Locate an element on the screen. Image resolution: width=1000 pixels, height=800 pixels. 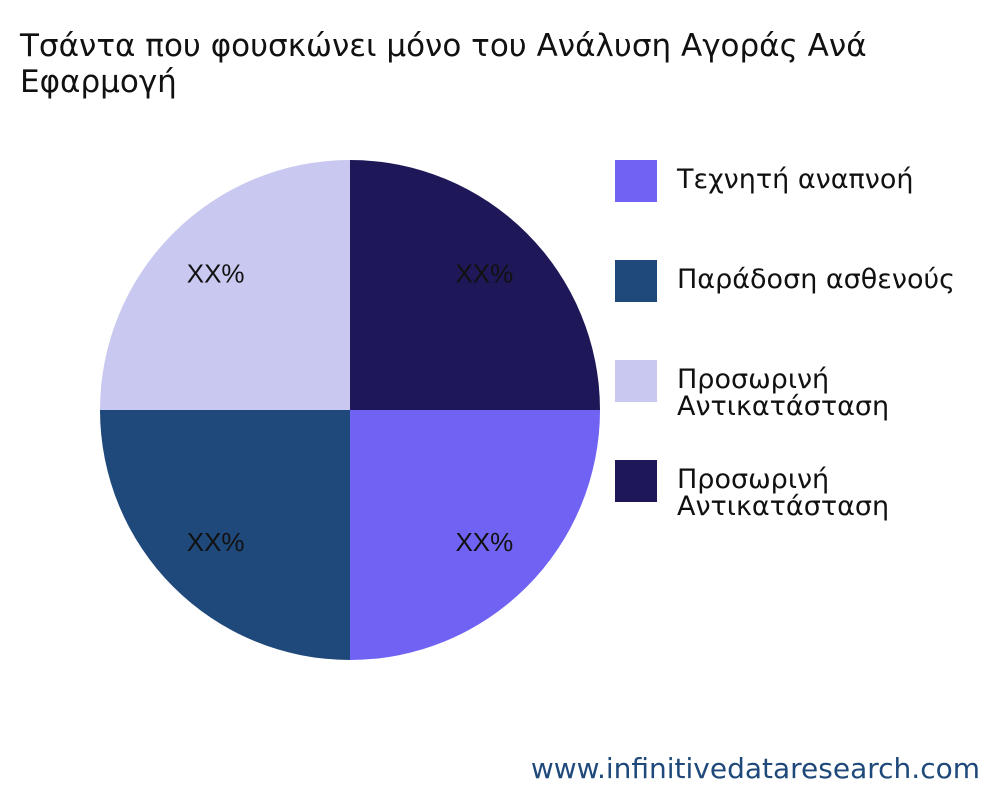
legend-item: Παράδοση ασθενούς is located at coordinates (806, 281).